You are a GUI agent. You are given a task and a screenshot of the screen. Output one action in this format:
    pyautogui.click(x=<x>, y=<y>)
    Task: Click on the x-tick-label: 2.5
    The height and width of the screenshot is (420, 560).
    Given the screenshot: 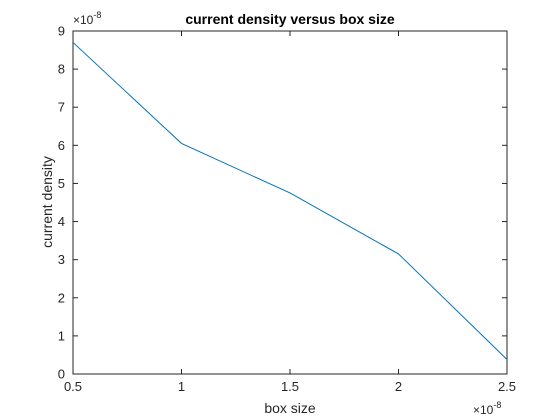 What is the action you would take?
    pyautogui.click(x=507, y=386)
    